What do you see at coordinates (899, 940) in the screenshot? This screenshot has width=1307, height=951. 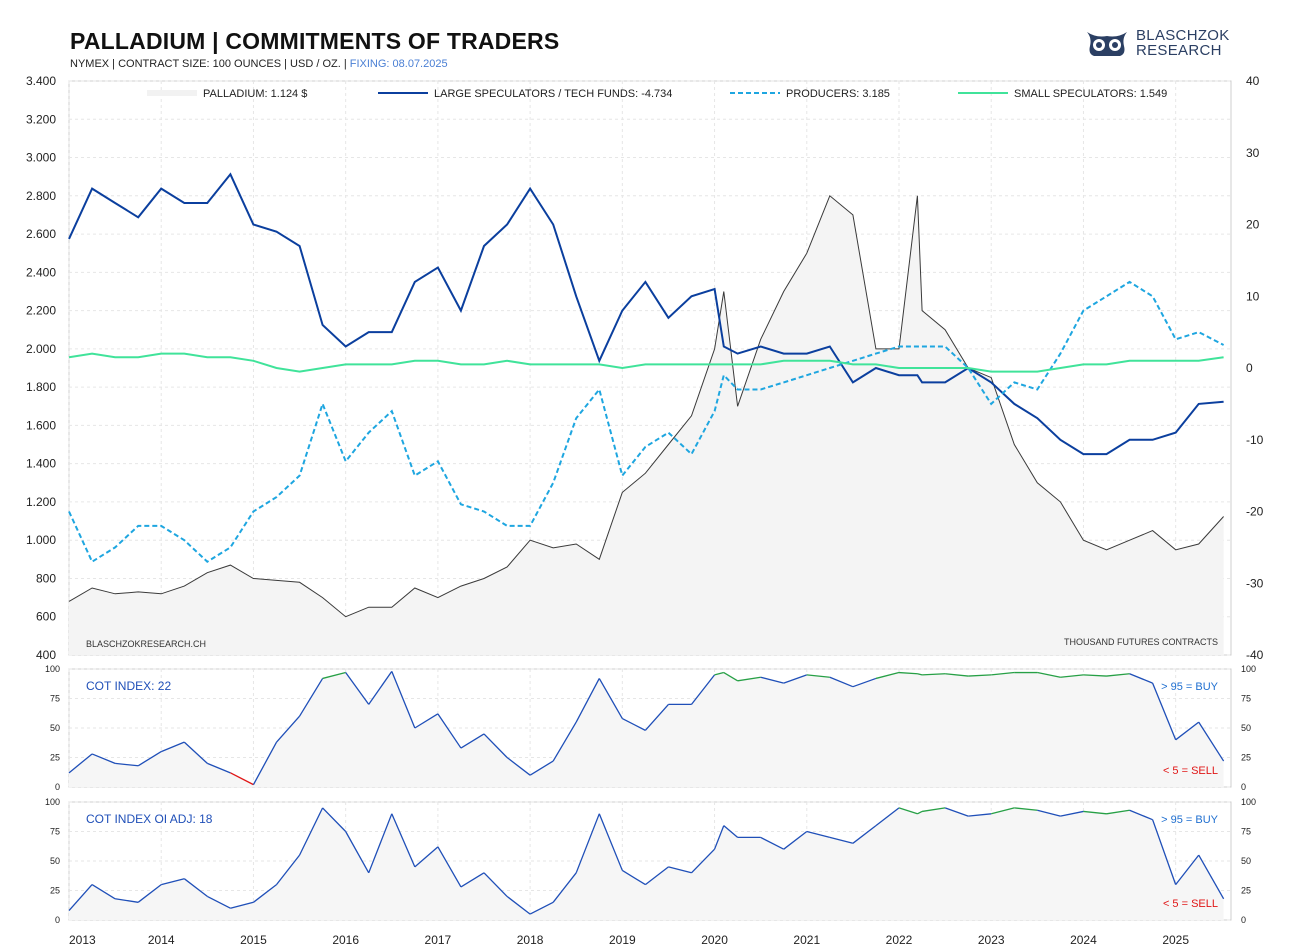 I see `x-tick-label: 2022` at bounding box center [899, 940].